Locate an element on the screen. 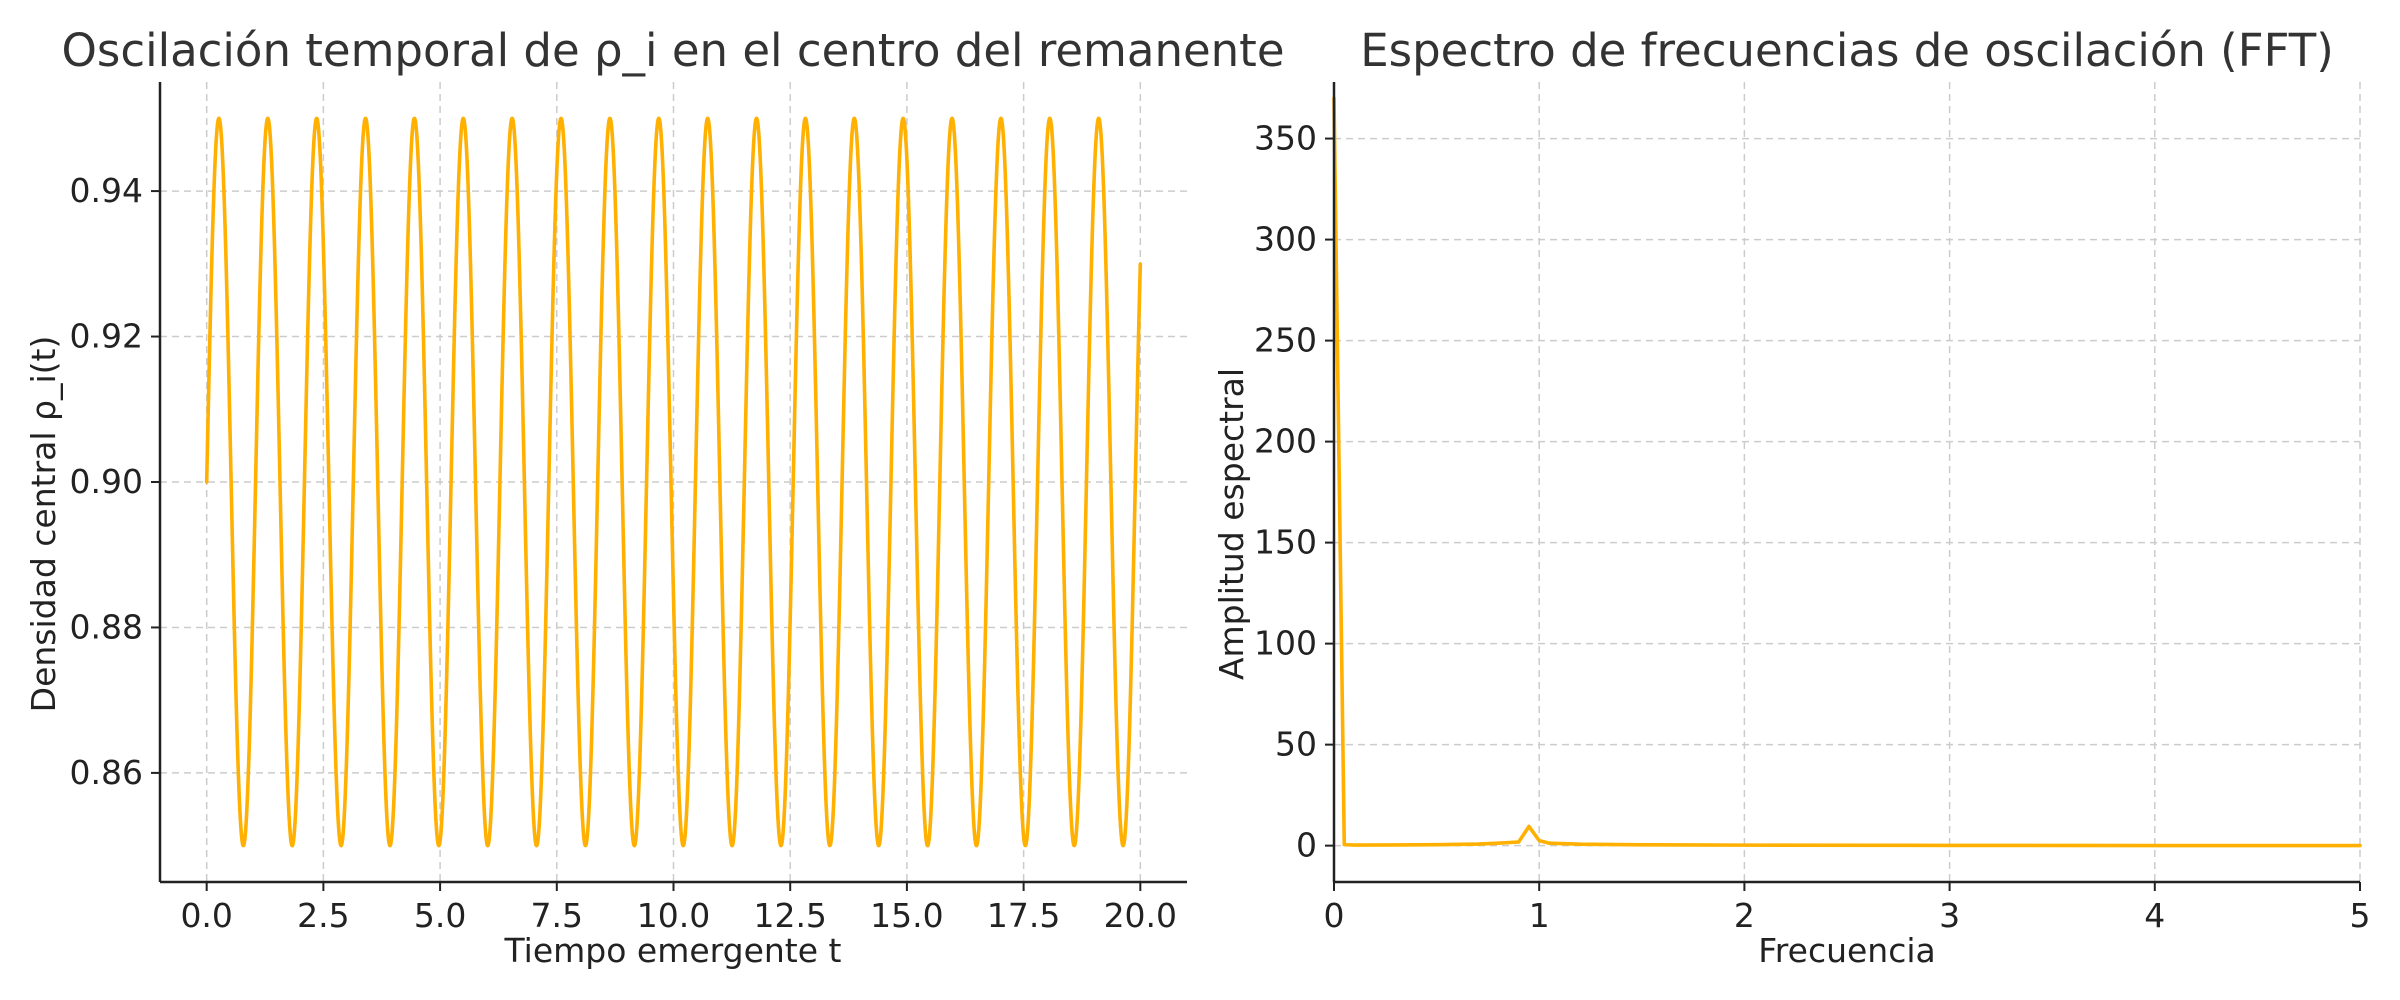  y-tick-label: 0.94 is located at coordinates (106, 190).